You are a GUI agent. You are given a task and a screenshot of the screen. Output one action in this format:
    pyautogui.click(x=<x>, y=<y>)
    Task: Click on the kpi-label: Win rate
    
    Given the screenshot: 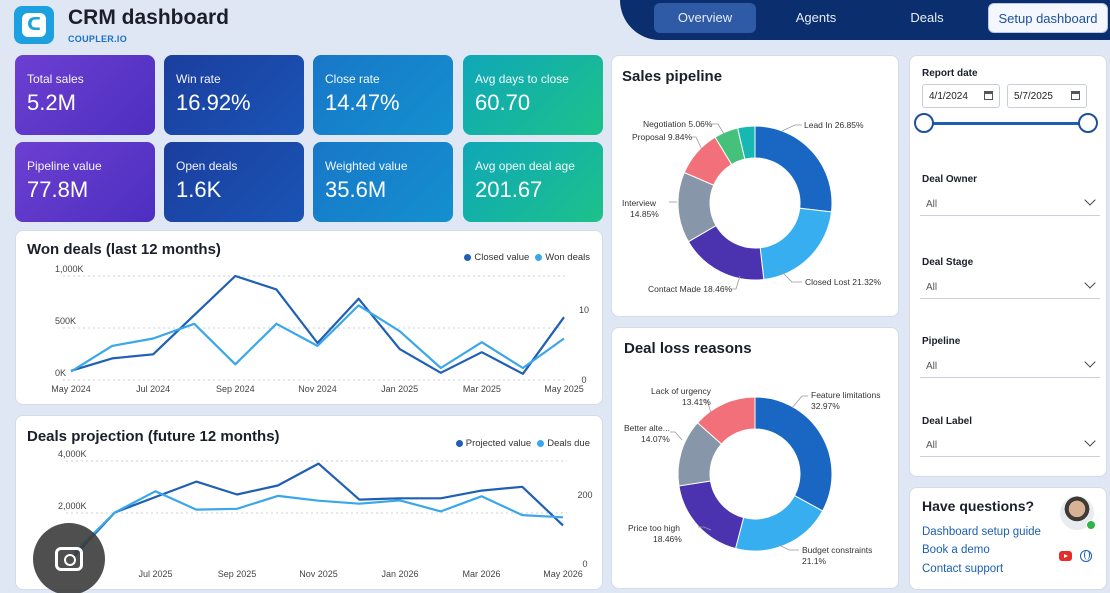 What is the action you would take?
    pyautogui.click(x=198, y=79)
    